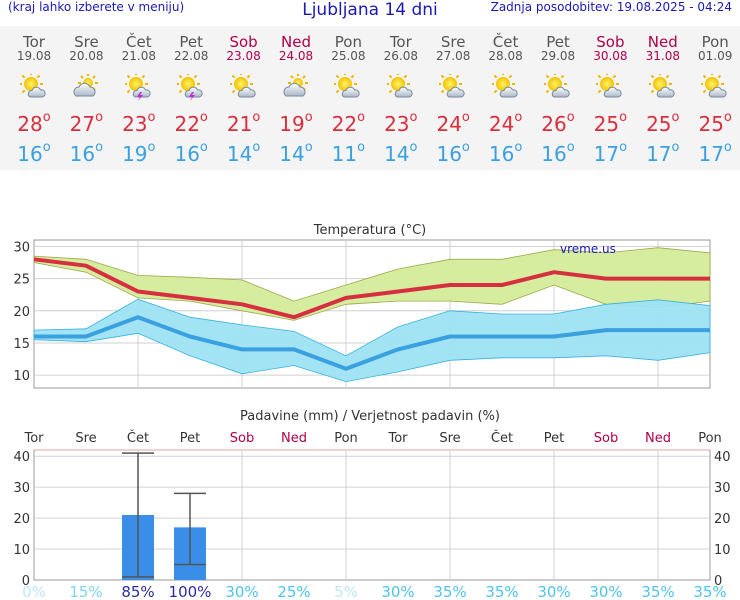  I want to click on y-tick-label-left: 10, so click(21, 550).